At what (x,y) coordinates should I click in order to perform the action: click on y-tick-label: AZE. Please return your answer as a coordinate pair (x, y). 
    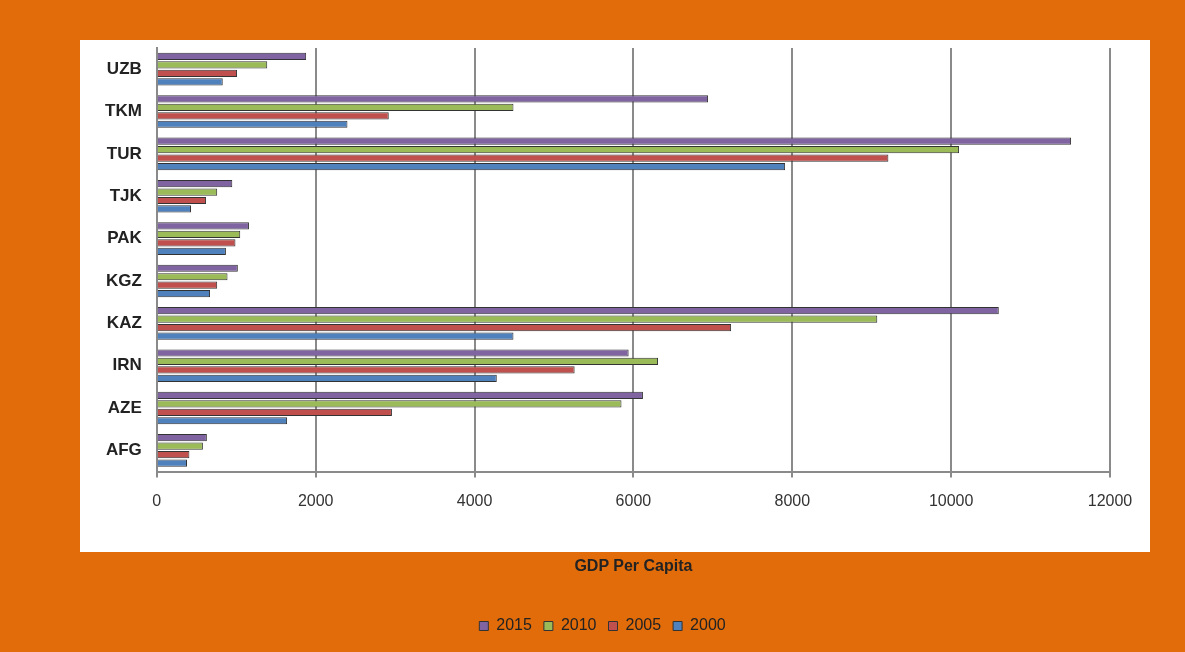
    Looking at the image, I should click on (124, 407).